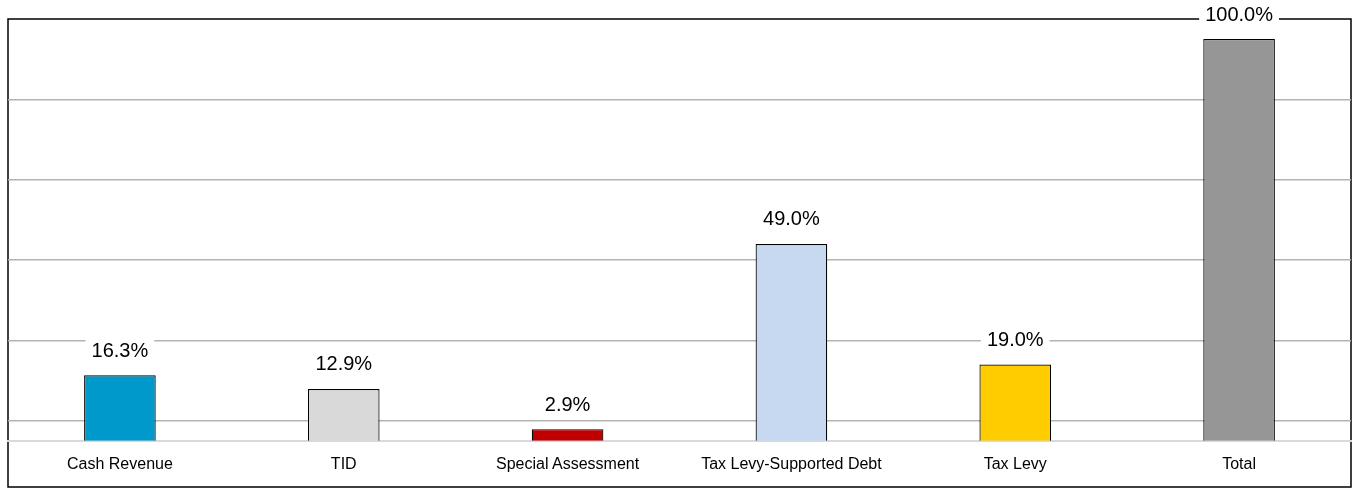  What do you see at coordinates (343, 463) in the screenshot?
I see `x-tick-label: TID` at bounding box center [343, 463].